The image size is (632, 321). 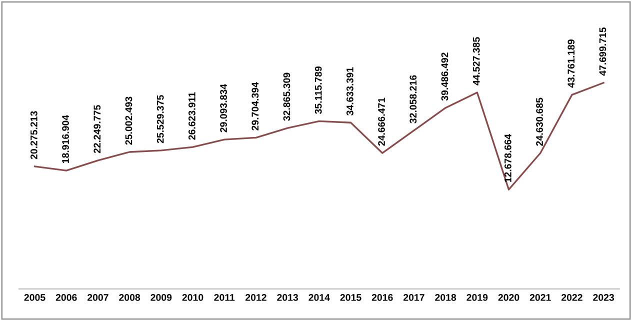 What do you see at coordinates (318, 90) in the screenshot?
I see `data-label: 35.115.789` at bounding box center [318, 90].